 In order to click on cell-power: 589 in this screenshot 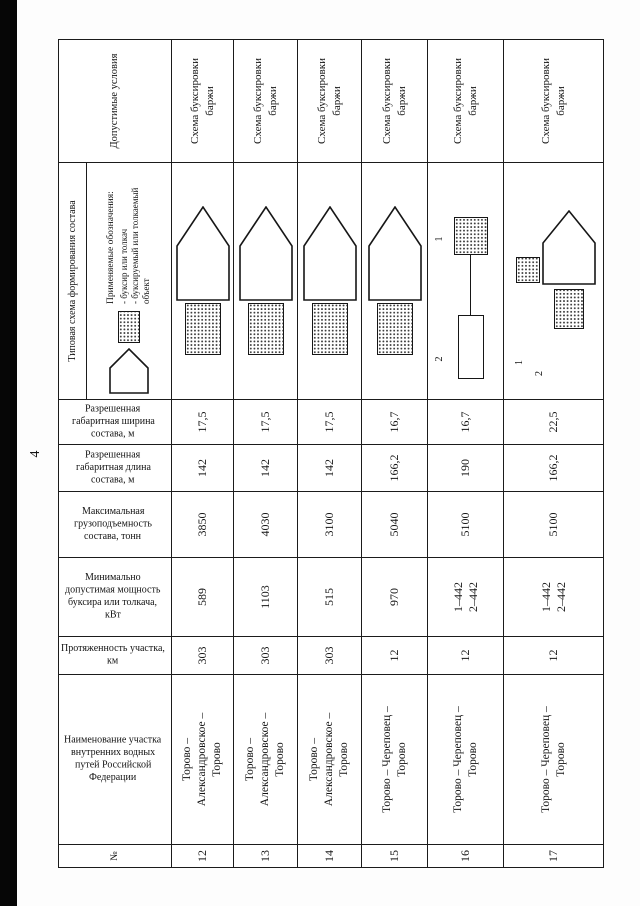, I will do `click(202, 597)`.